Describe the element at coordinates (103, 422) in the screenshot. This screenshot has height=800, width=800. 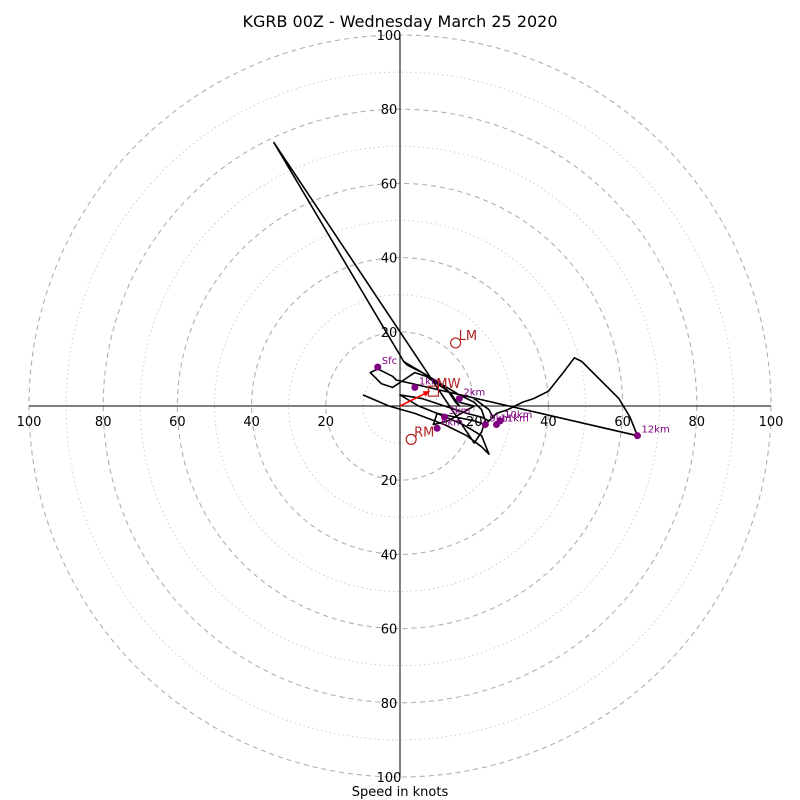
I see `tick-label-west-80: 80` at that location.